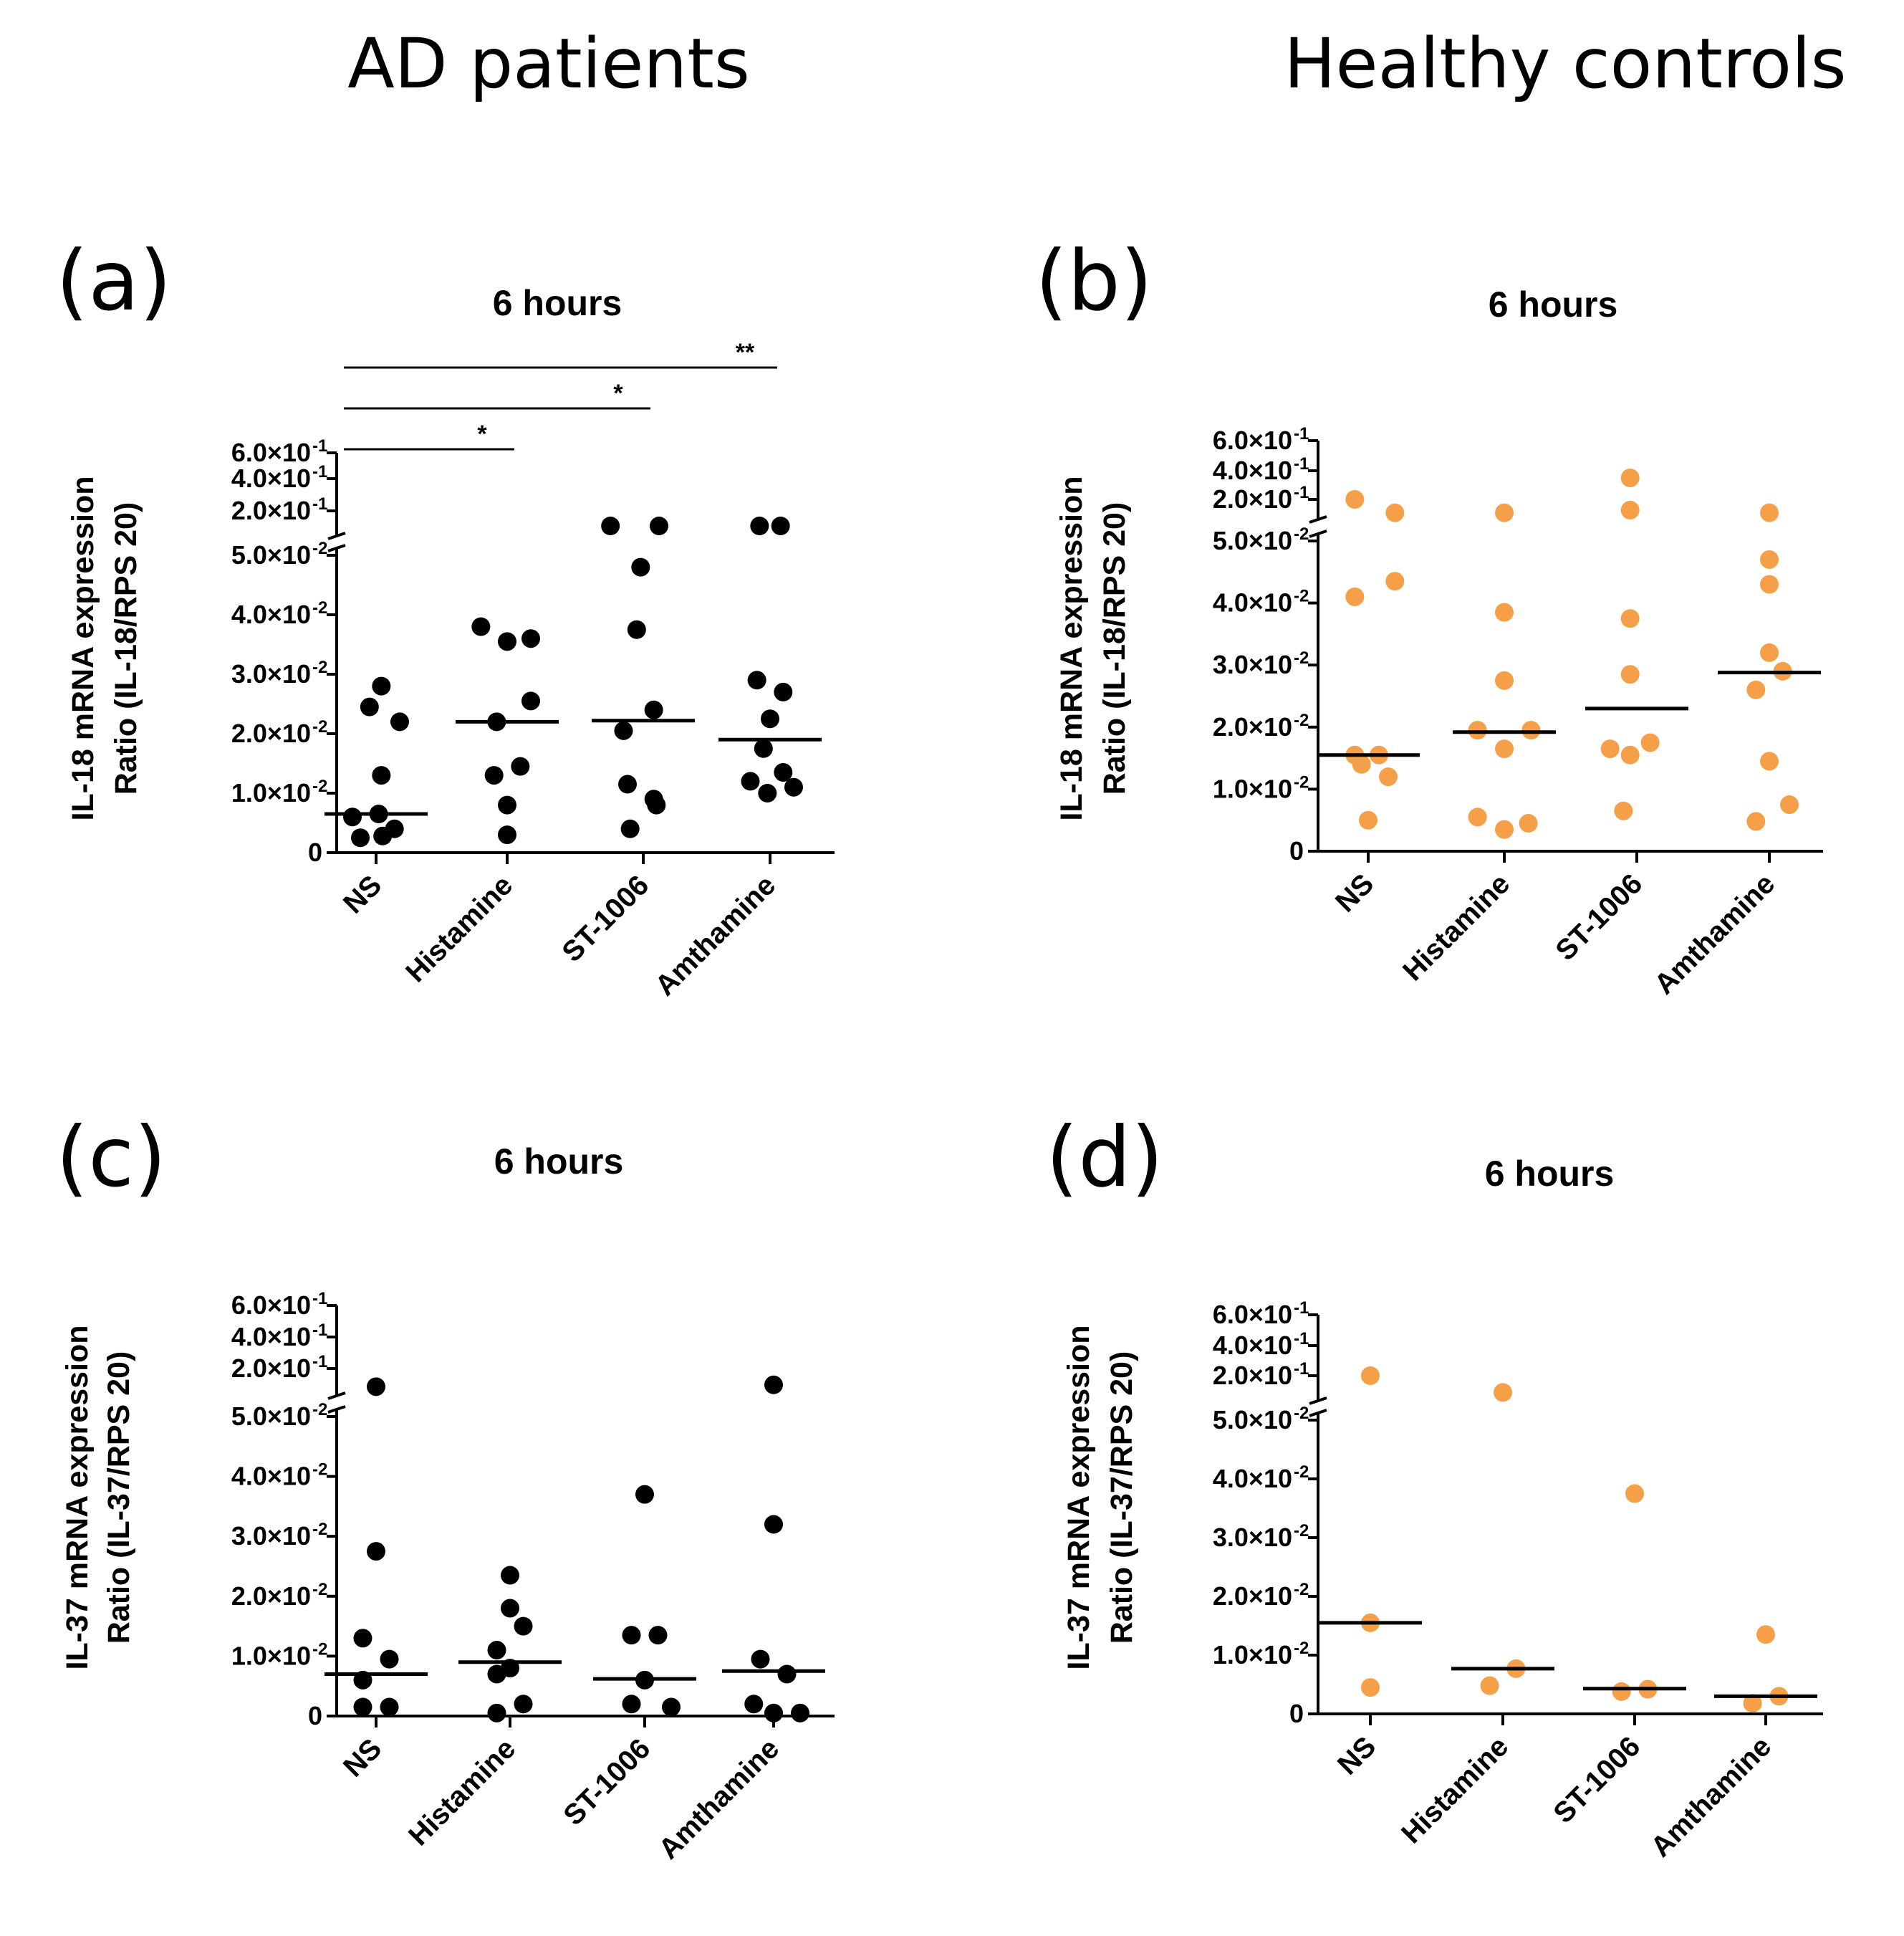 The height and width of the screenshot is (1936, 1904). What do you see at coordinates (114, 281) in the screenshot?
I see `panel-letter: (a)` at bounding box center [114, 281].